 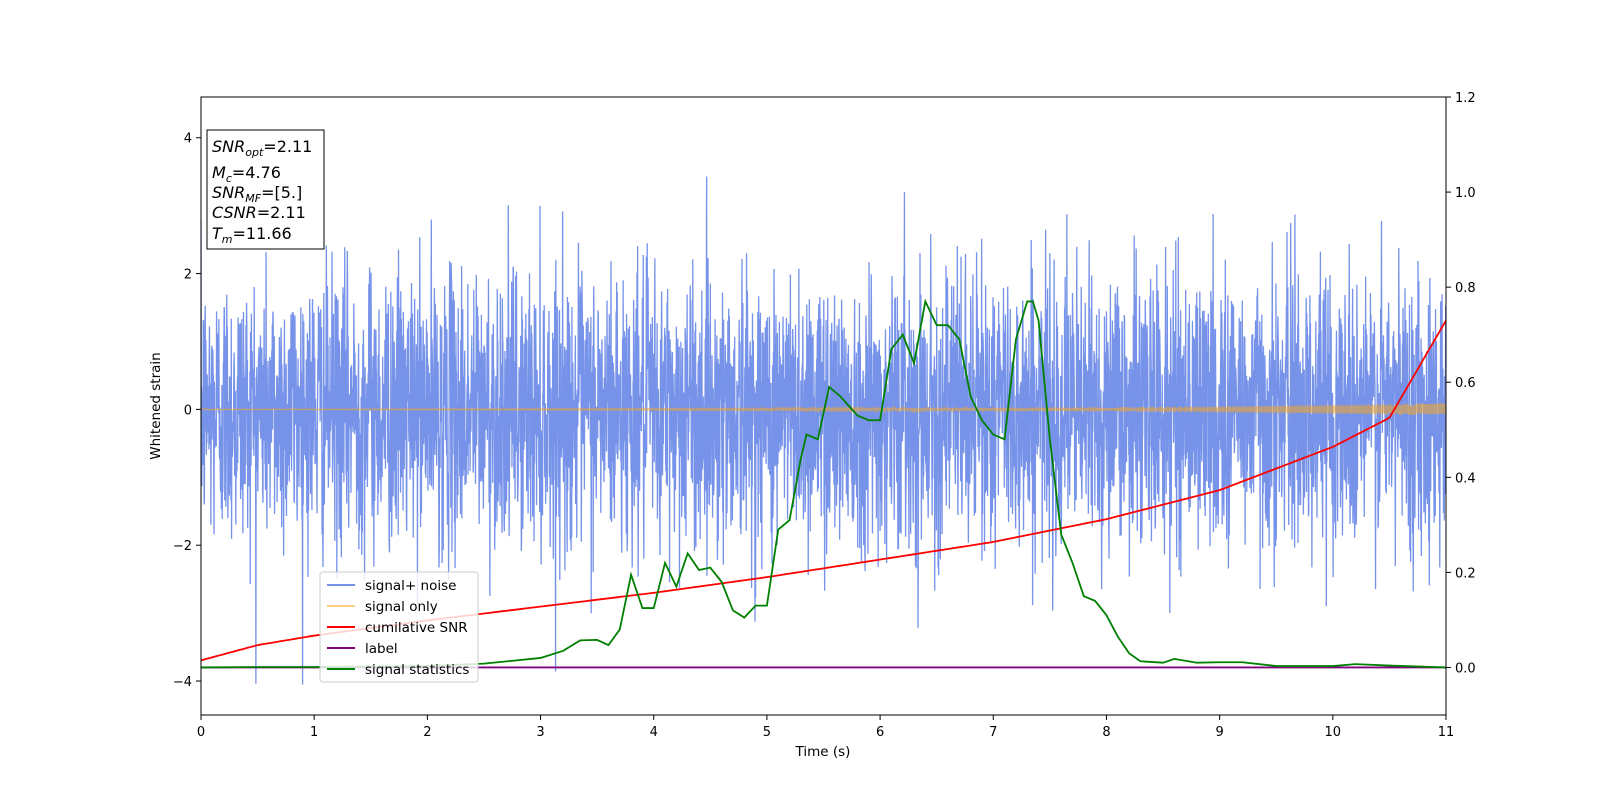 What do you see at coordinates (654, 732) in the screenshot?
I see `x-tick-label: 4` at bounding box center [654, 732].